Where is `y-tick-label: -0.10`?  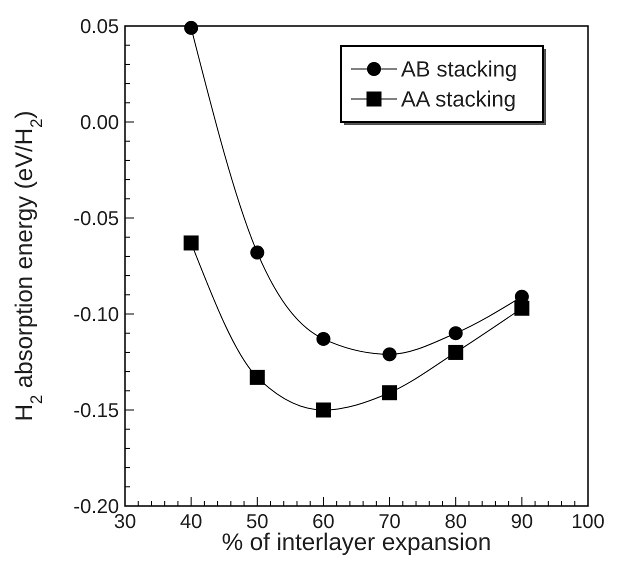 y-tick-label: -0.10 is located at coordinates (96, 315).